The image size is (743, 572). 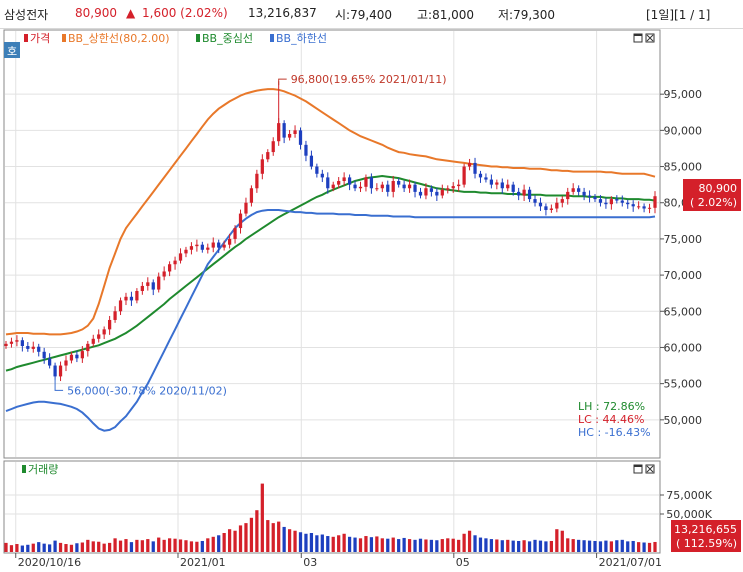 What do you see at coordinates (689, 514) in the screenshot?
I see `volume-tick-label: 50,000K` at bounding box center [689, 514].